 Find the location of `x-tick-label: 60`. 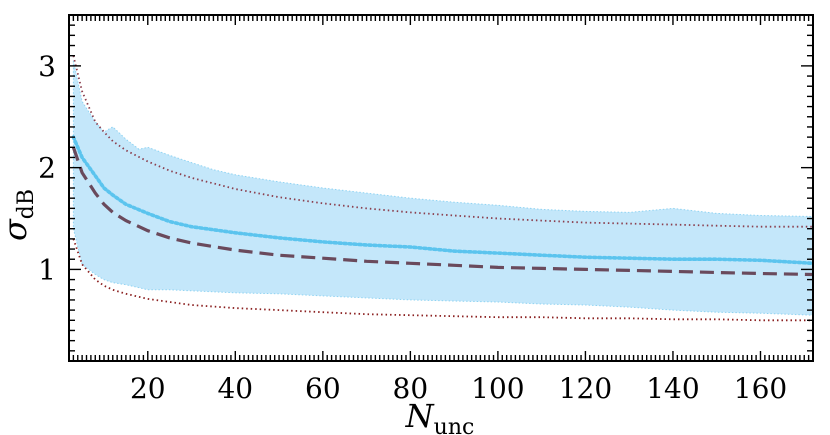

x-tick-label: 60 is located at coordinates (323, 388).